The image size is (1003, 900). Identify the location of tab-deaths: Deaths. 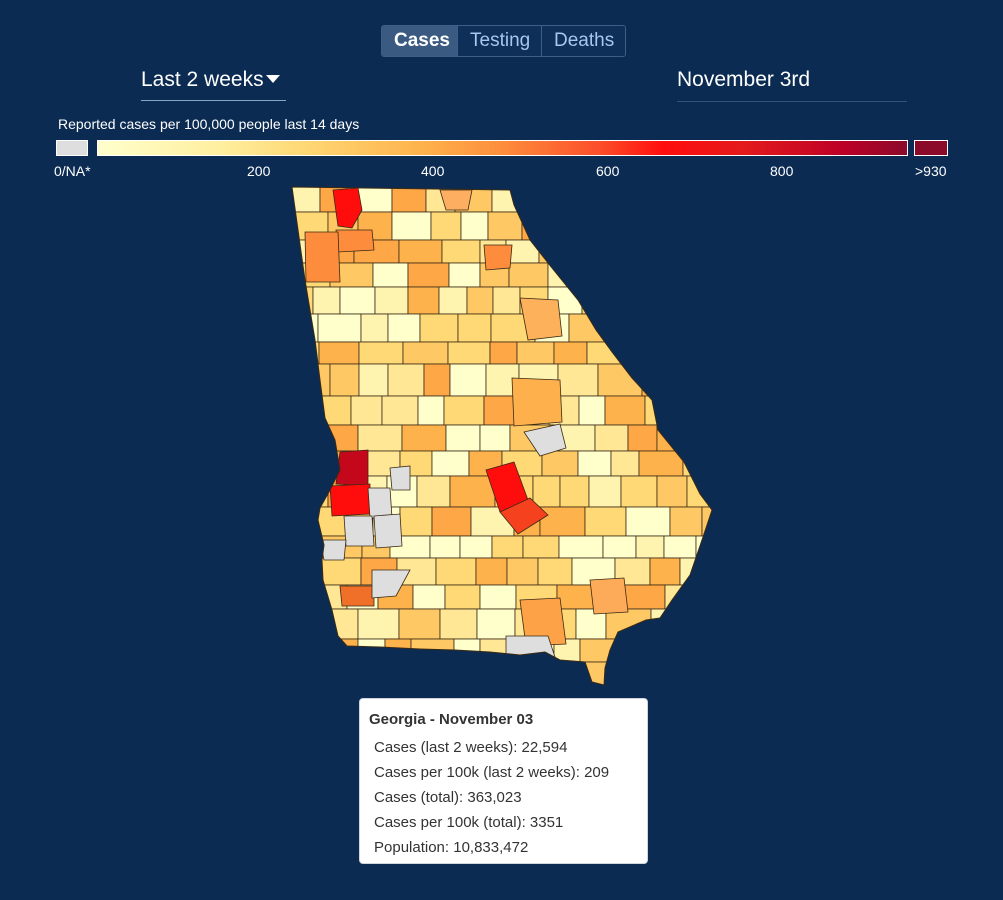
(583, 41).